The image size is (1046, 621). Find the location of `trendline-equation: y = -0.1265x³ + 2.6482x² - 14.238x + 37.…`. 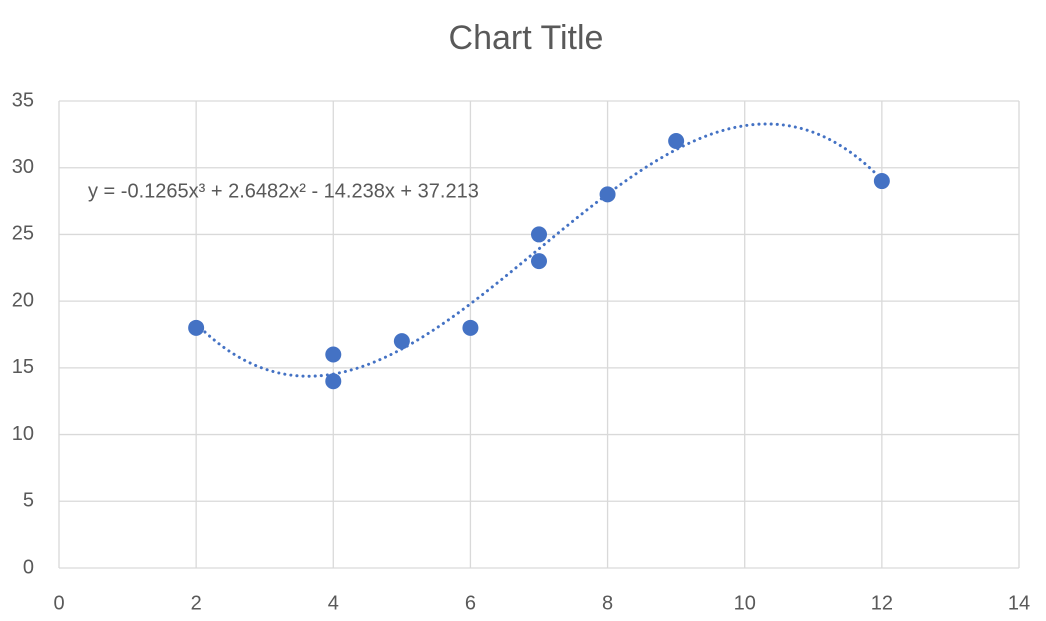

trendline-equation: y = -0.1265x³ + 2.6482x² - 14.238x + 37.… is located at coordinates (283, 191).